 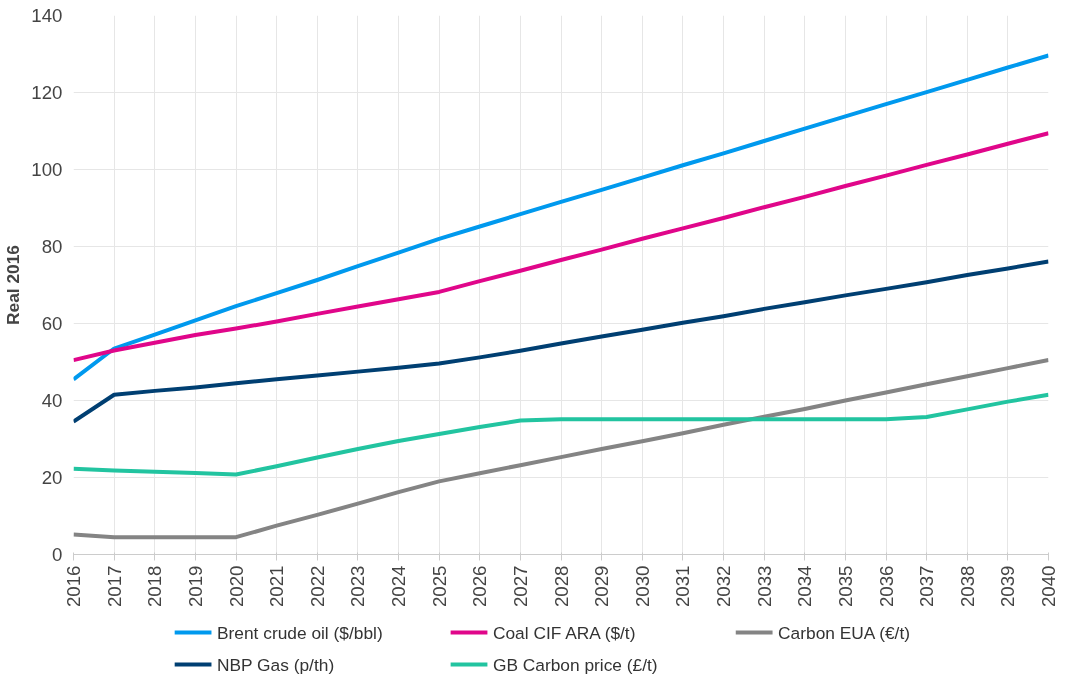 What do you see at coordinates (575, 664) in the screenshot?
I see `legend-label: GB Carbon price (£/t)` at bounding box center [575, 664].